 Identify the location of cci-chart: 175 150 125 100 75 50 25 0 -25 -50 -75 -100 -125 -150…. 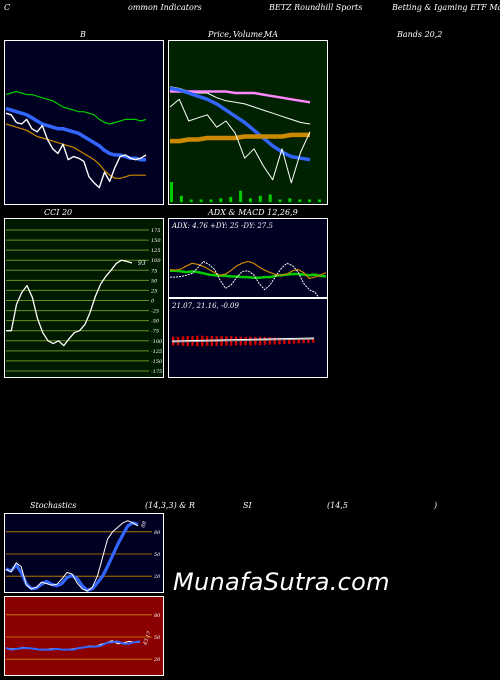
(84, 298).